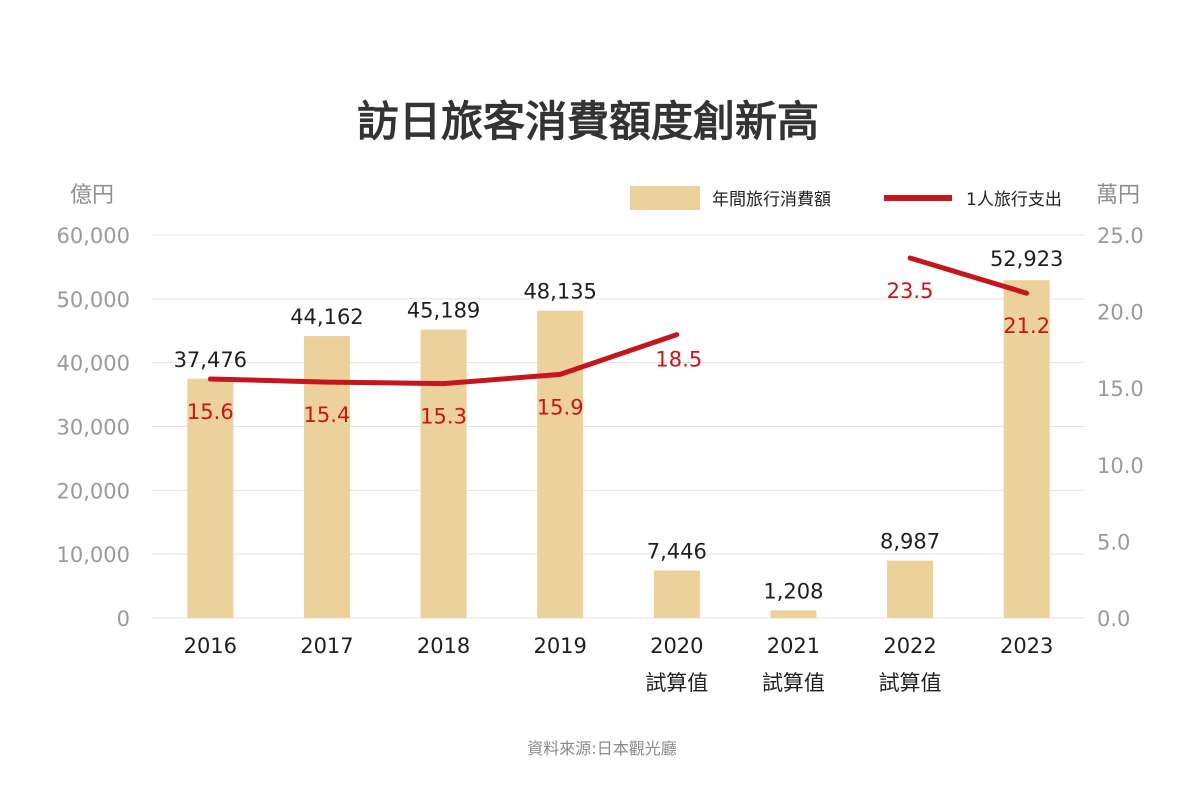  Describe the element at coordinates (793, 591) in the screenshot. I see `bar-value-label: 1,208` at that location.